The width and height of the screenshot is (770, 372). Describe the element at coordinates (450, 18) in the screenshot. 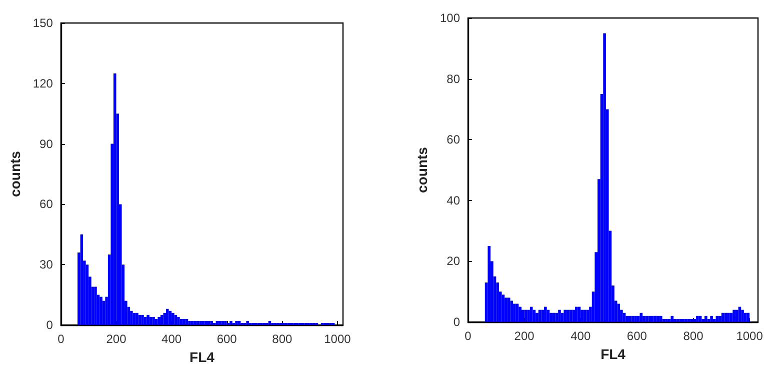

I see `y-tick-label: 100` at that location.